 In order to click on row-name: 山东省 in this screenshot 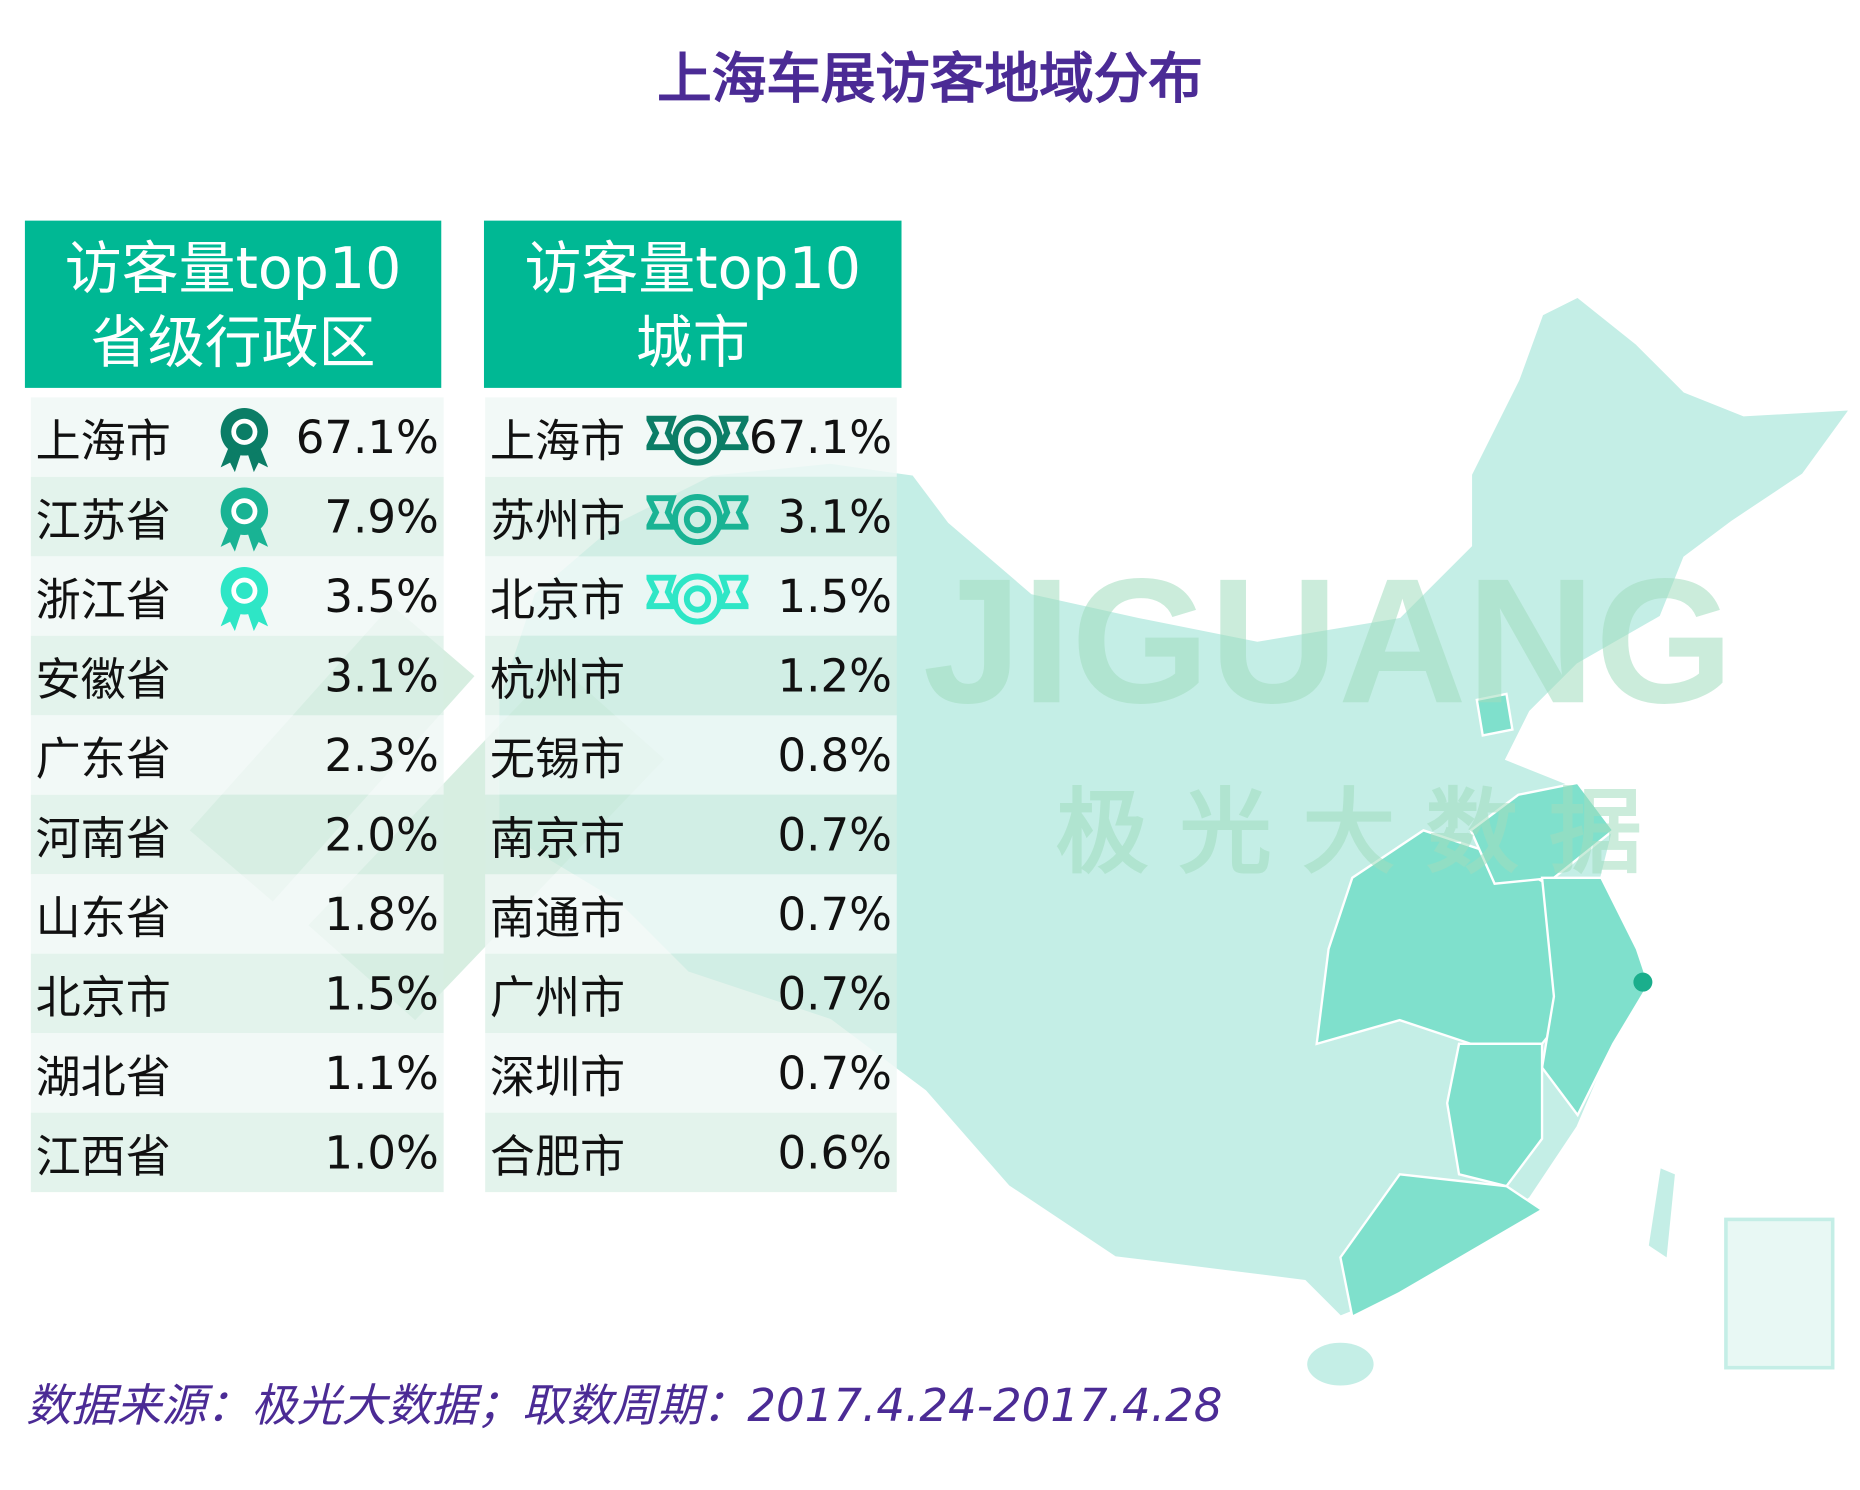, I will do `click(103, 918)`.